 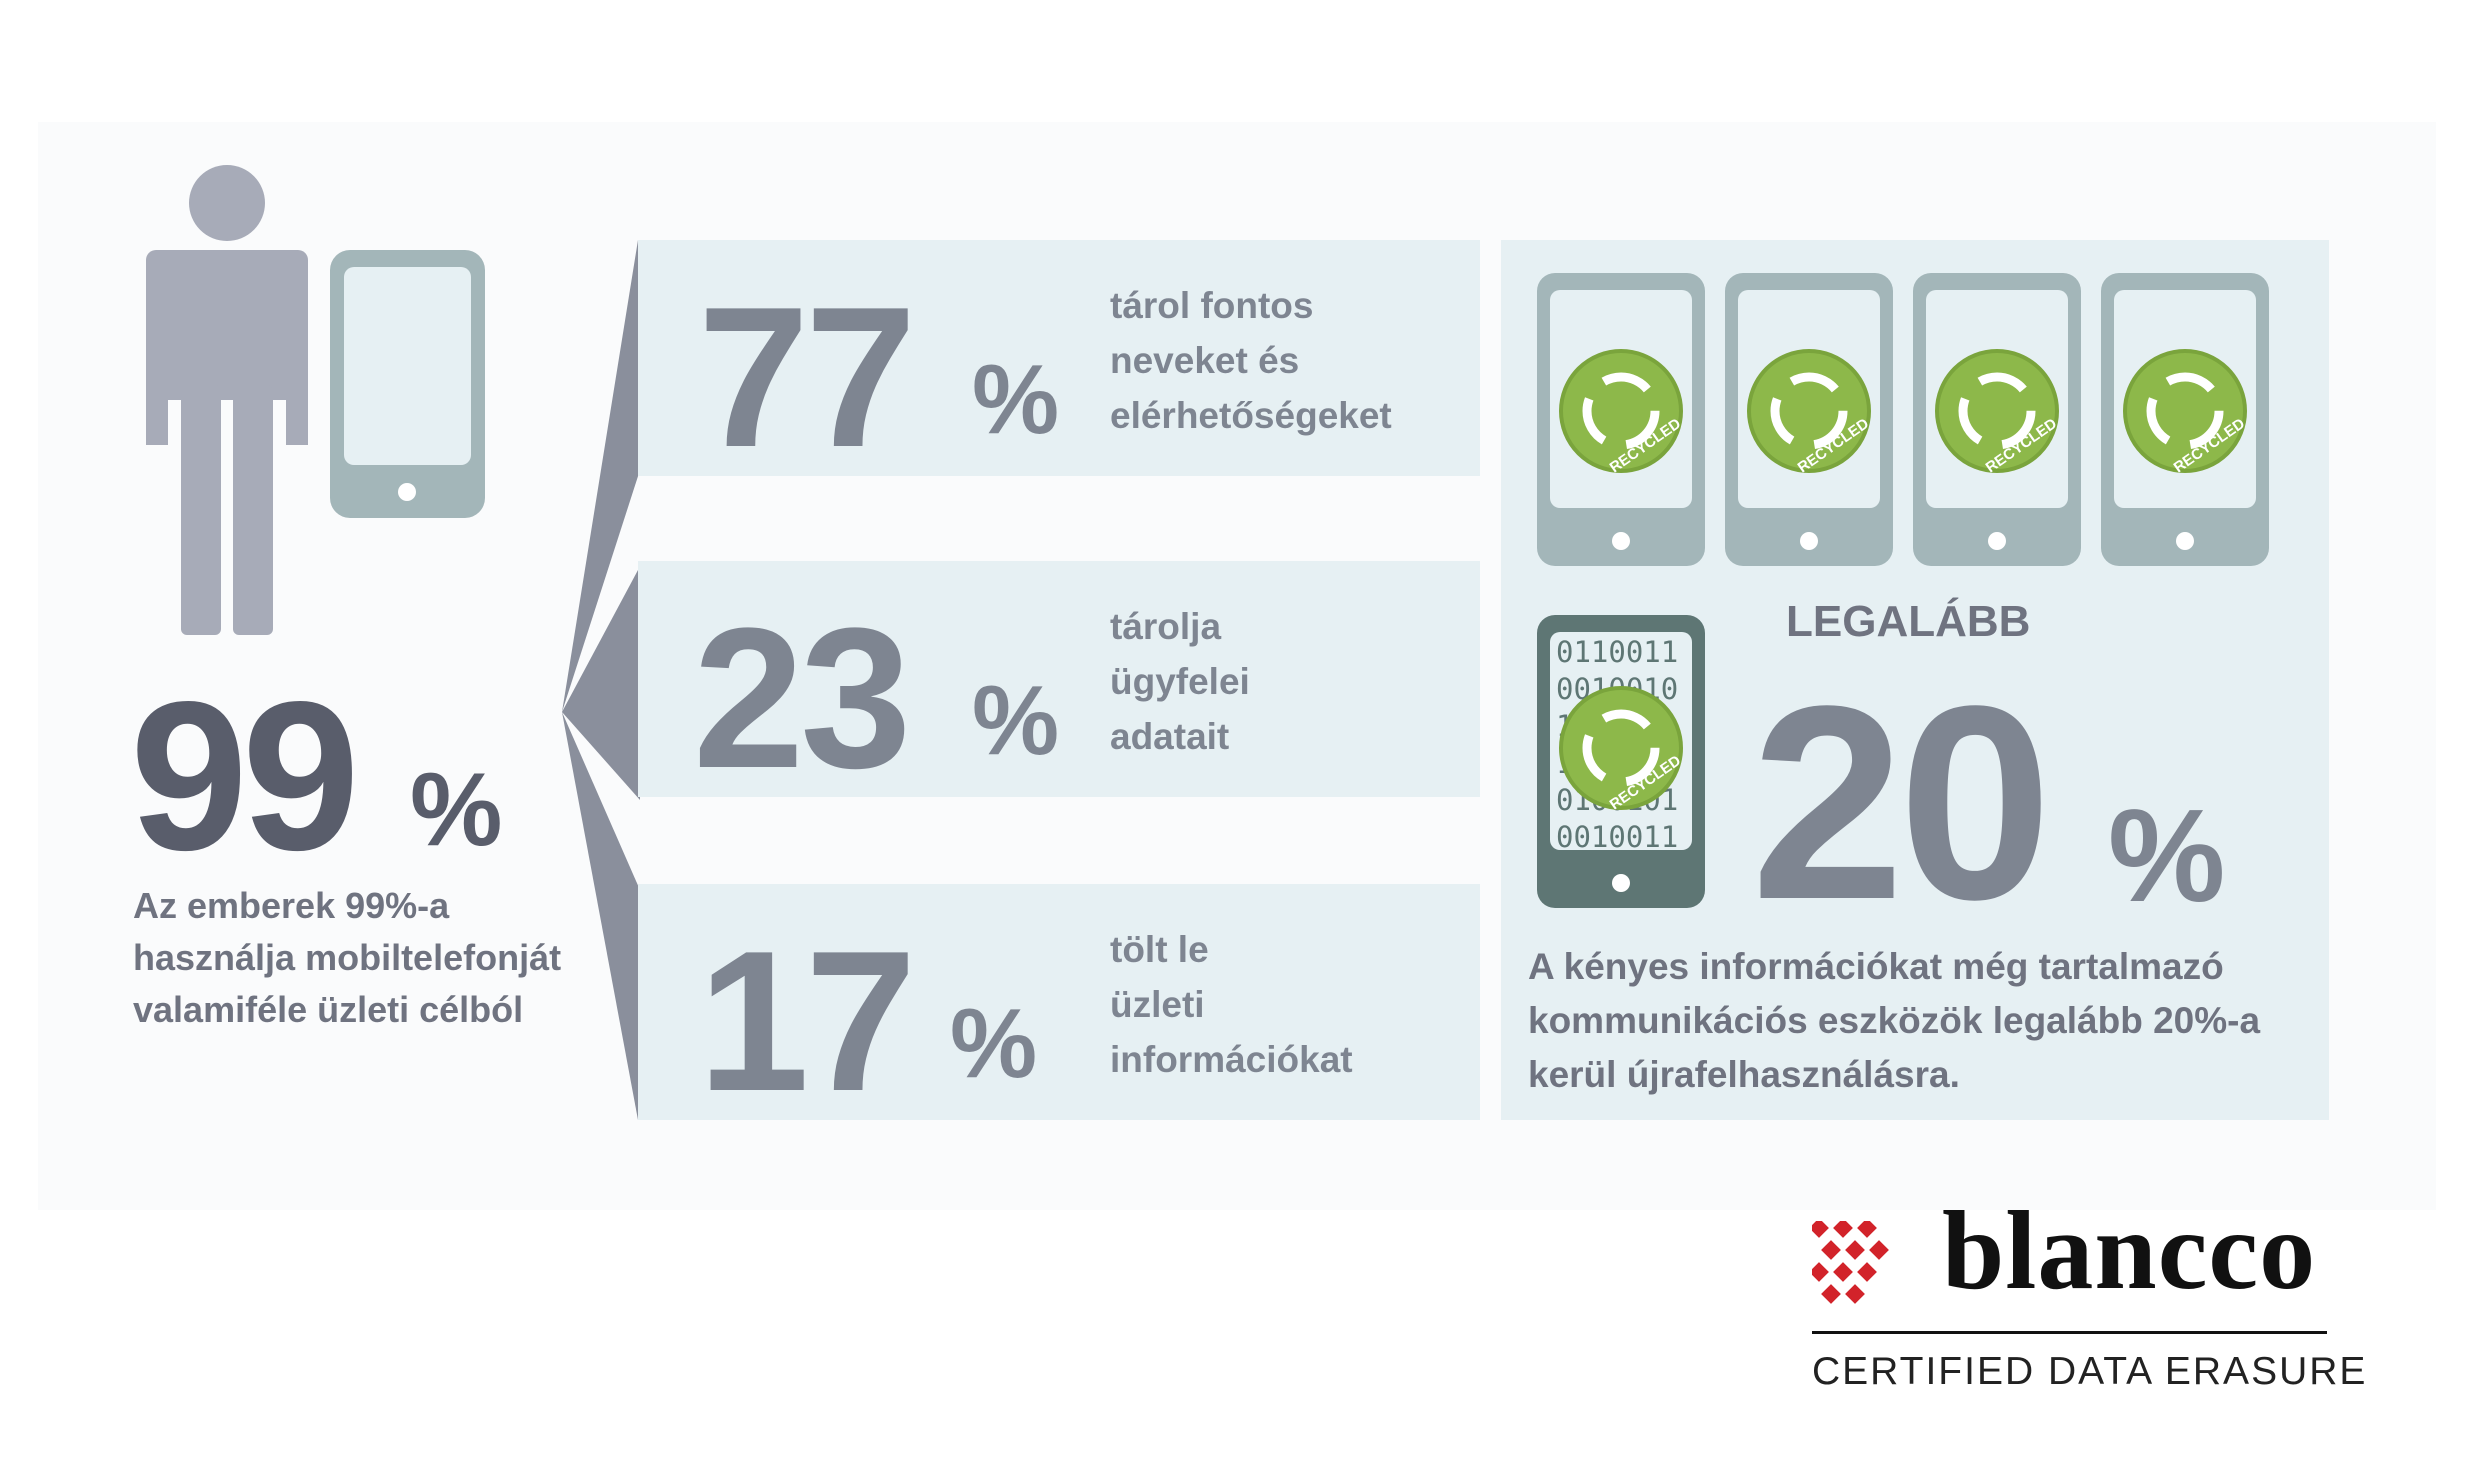 What do you see at coordinates (1159, 949) in the screenshot?
I see `stat-line: tölt le` at bounding box center [1159, 949].